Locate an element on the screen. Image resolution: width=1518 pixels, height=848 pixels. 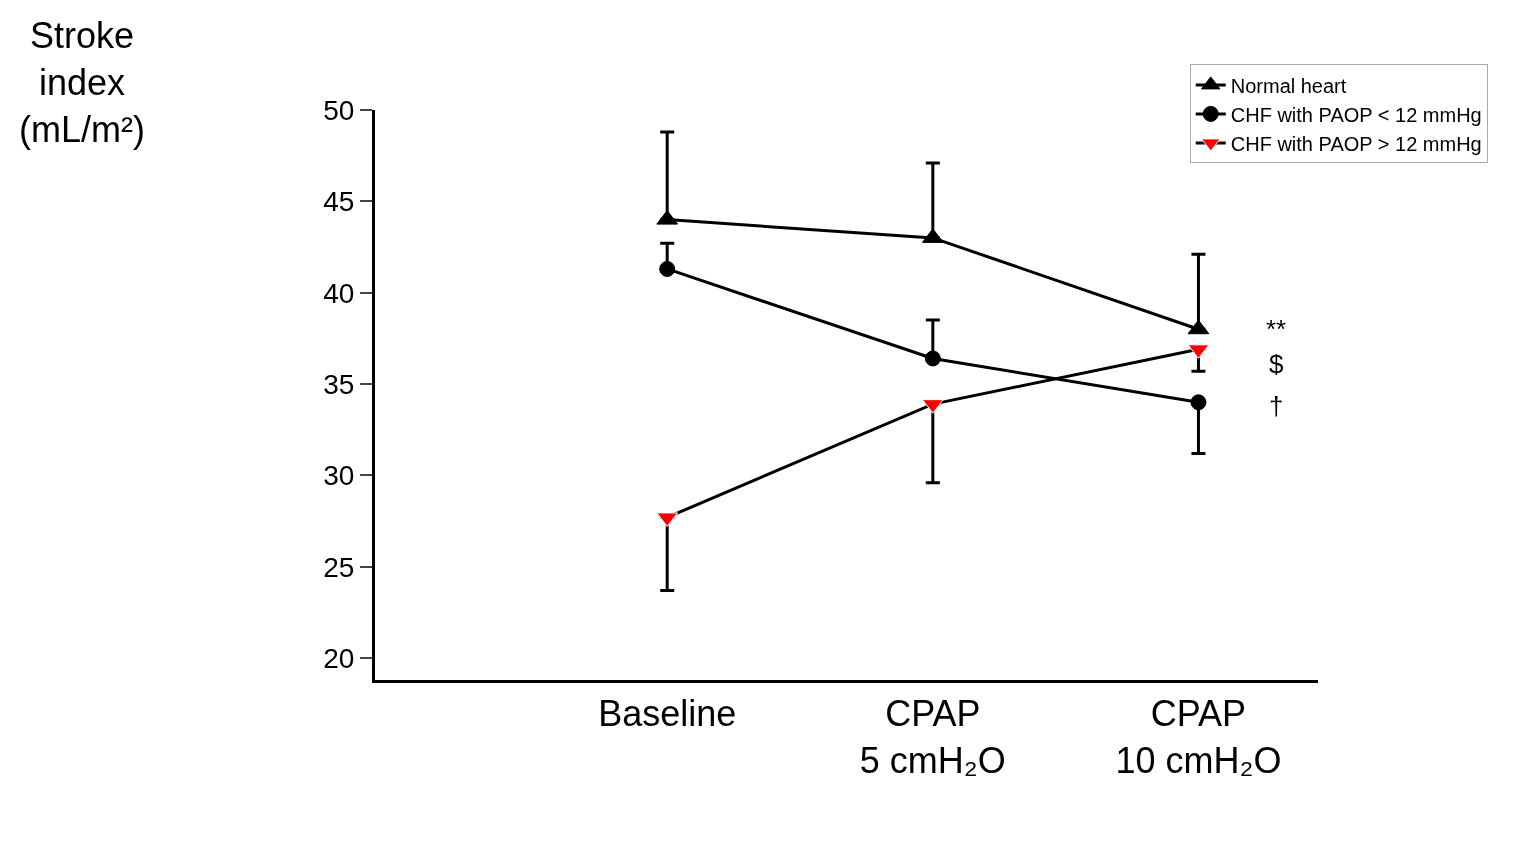
y-axis-title: Stroke index (mL/m²) is located at coordinates (82, 82).